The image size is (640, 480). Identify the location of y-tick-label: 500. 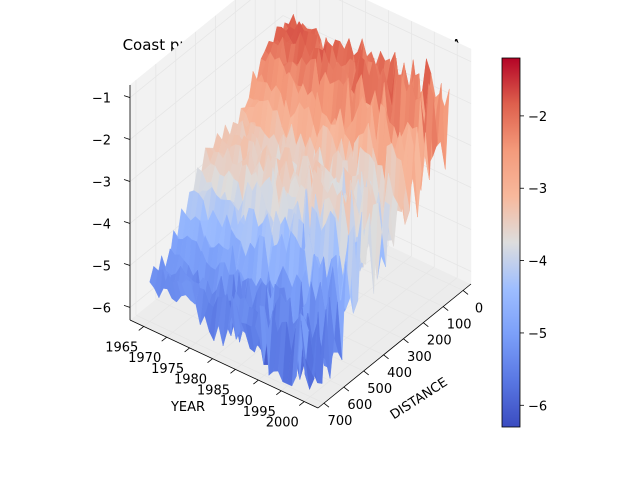
(379, 389).